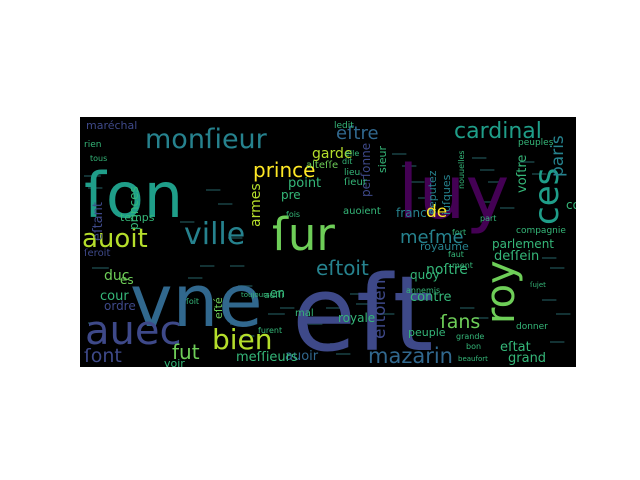 This screenshot has height=480, width=640. What do you see at coordinates (461, 169) in the screenshot?
I see `cloud-word: nouuelles` at bounding box center [461, 169].